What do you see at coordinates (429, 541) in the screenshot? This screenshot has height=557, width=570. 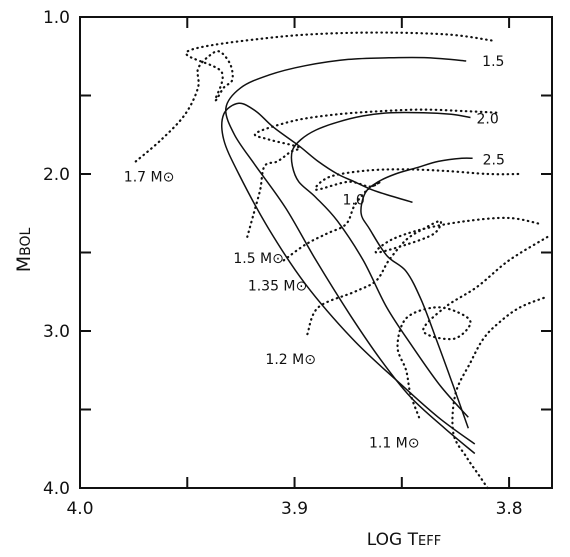 I see `x-axis-title-sub: EFF` at bounding box center [429, 541].